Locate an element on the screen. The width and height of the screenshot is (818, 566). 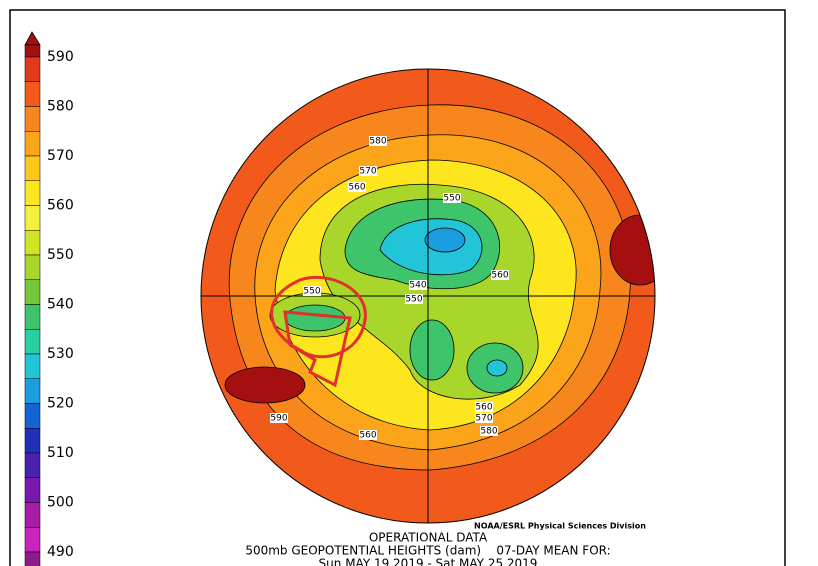
footer-line: OPERATIONAL DATA is located at coordinates (428, 538).